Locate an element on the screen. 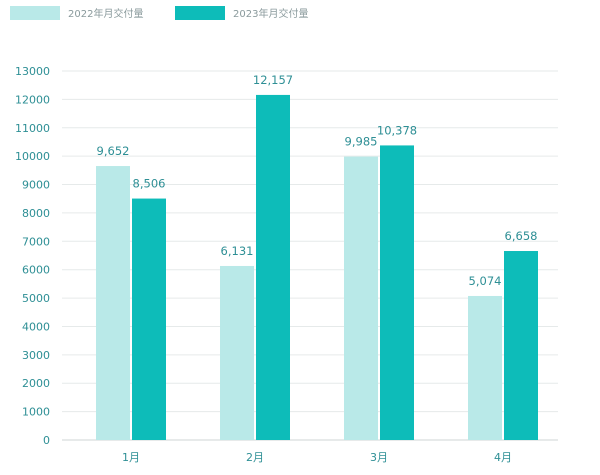  y-tick-label: 7000 is located at coordinates (36, 241).